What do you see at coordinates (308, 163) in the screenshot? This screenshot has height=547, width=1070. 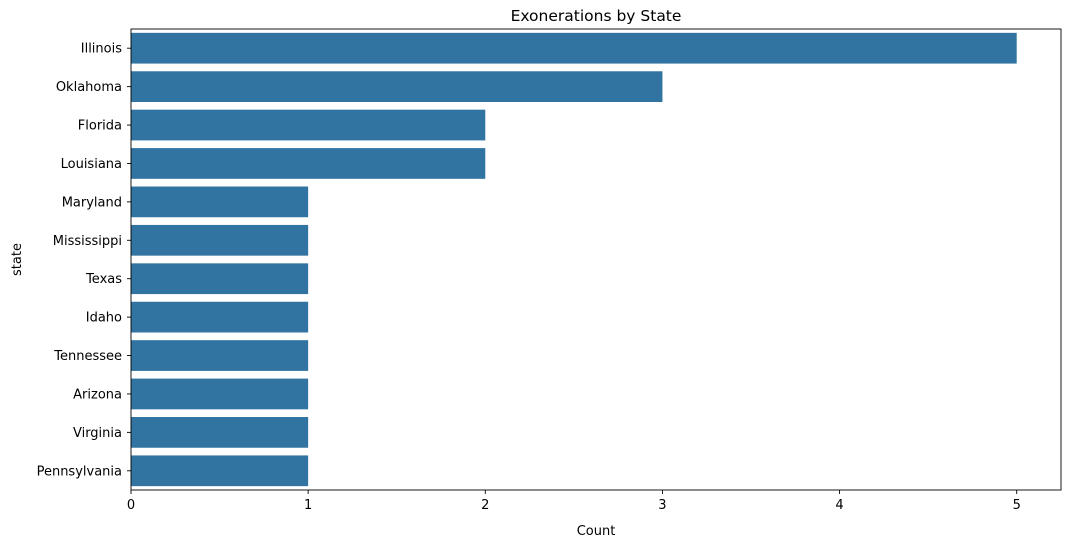 I see `bar-louisiana` at bounding box center [308, 163].